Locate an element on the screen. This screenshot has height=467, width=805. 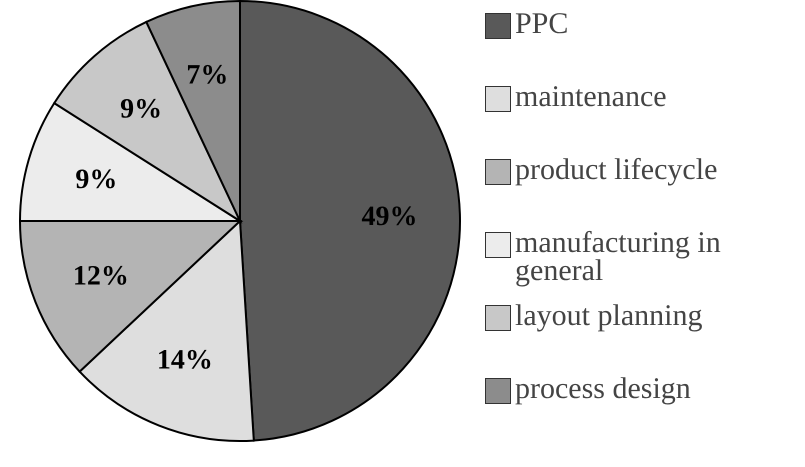
legend-label: product lifecycle is located at coordinates (616, 169).